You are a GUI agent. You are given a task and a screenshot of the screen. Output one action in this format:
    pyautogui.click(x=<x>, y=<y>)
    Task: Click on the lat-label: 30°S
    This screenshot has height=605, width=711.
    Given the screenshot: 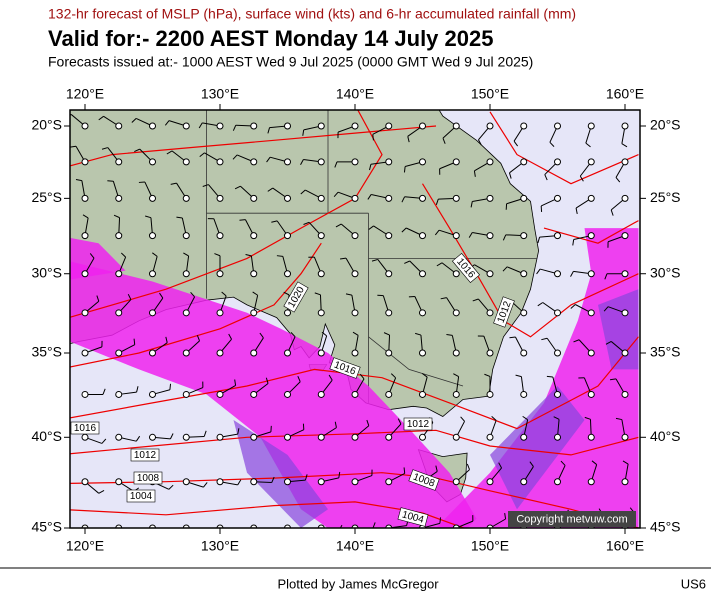 What is the action you would take?
    pyautogui.click(x=665, y=272)
    